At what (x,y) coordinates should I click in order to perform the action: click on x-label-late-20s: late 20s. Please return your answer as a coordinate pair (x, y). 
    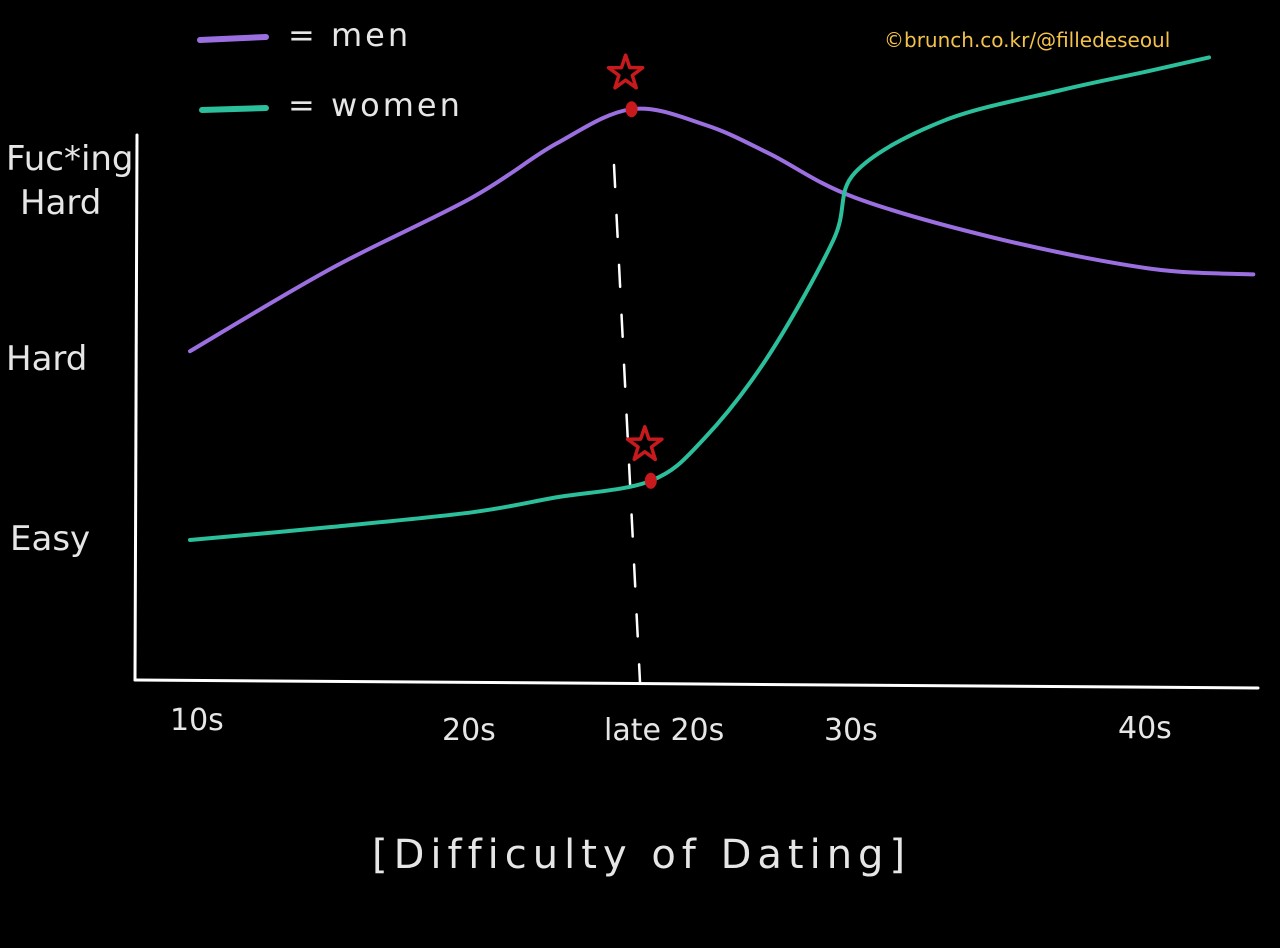
    Looking at the image, I should click on (664, 730).